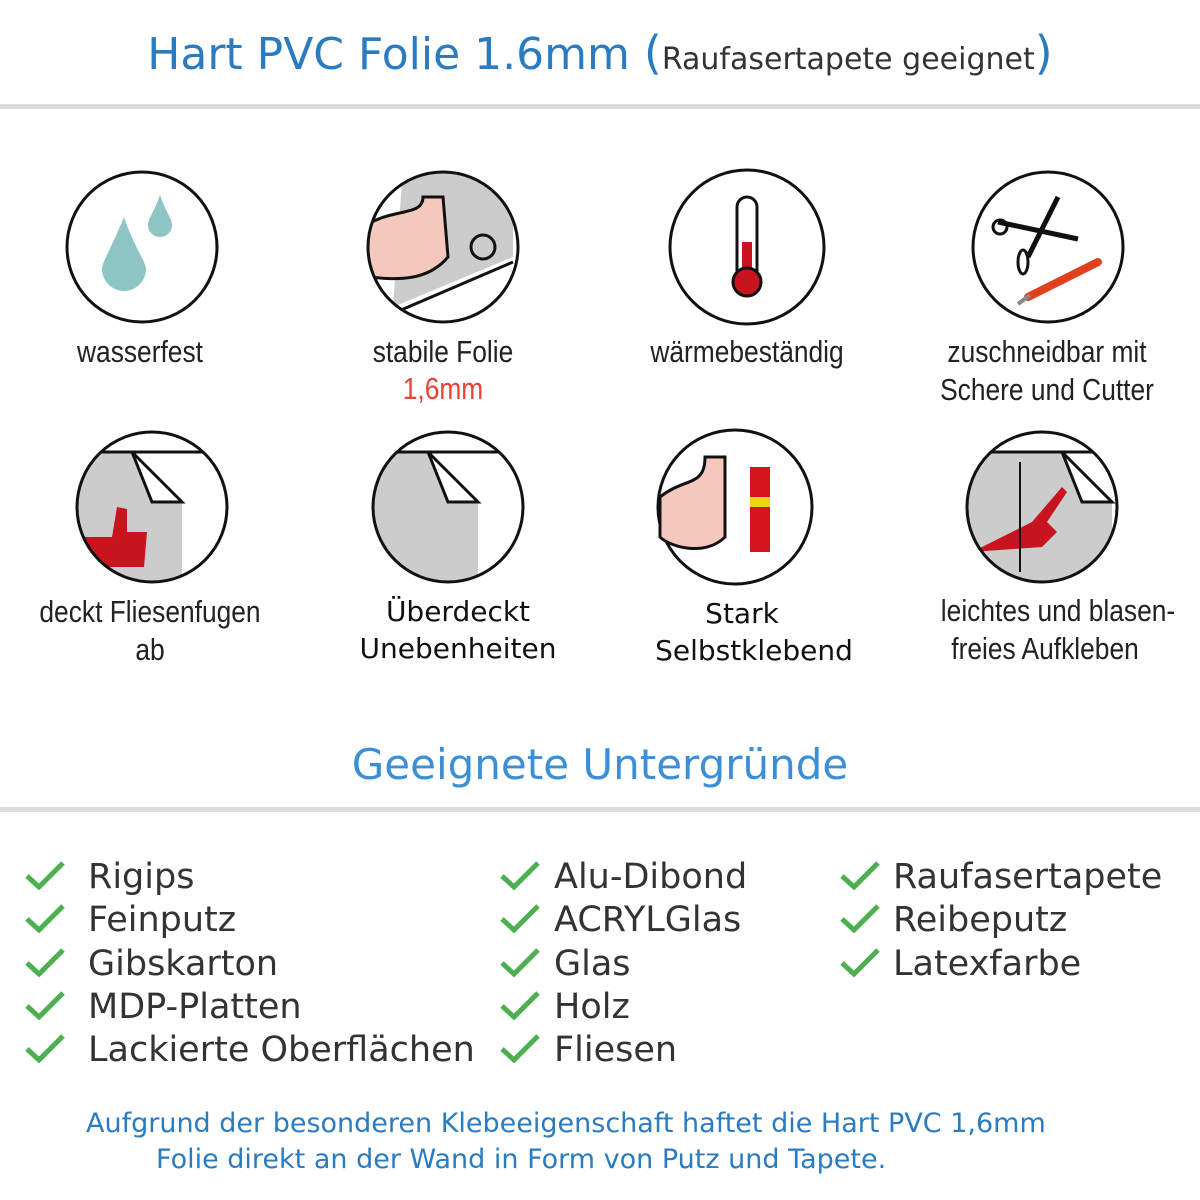 The image size is (1200, 1200). What do you see at coordinates (443, 388) in the screenshot?
I see `feature-sublabel: 1,6mm` at bounding box center [443, 388].